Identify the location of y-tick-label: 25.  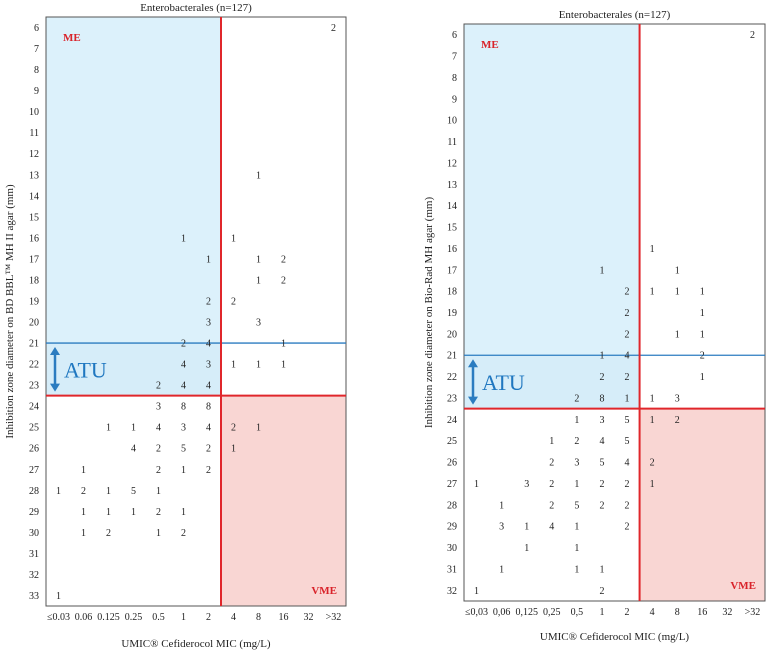
(452, 441).